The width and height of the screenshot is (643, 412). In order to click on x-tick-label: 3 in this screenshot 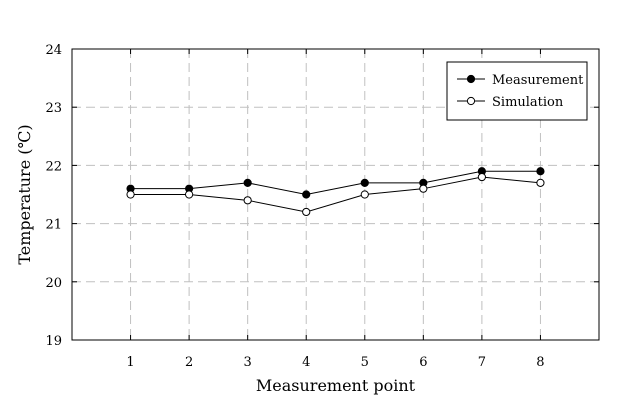, I will do `click(248, 362)`.